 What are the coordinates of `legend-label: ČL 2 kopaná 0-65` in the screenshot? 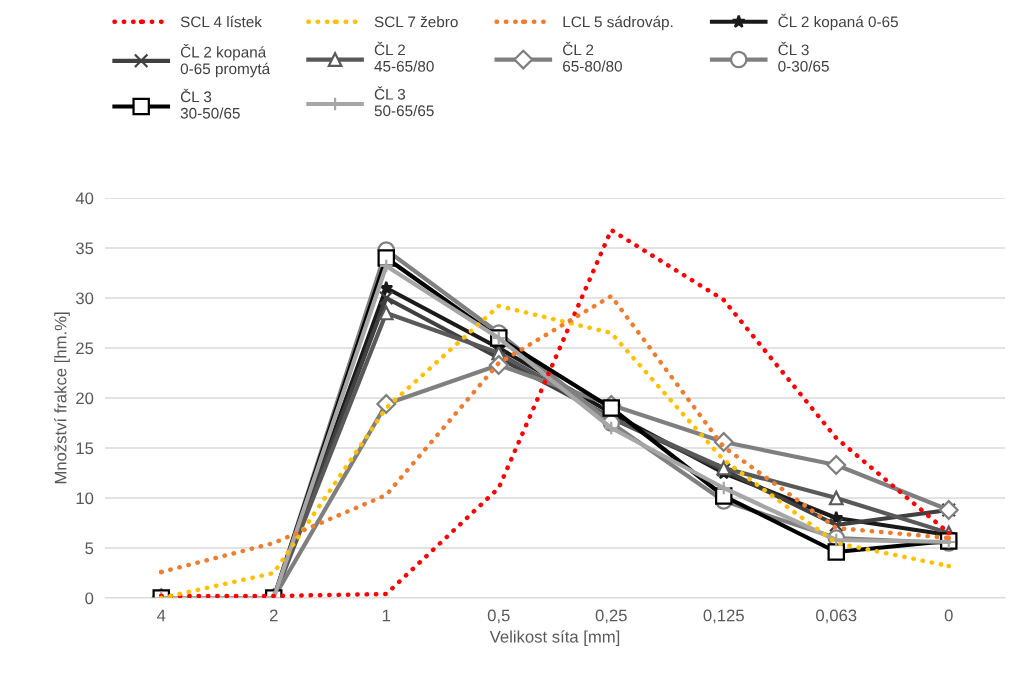 It's located at (838, 22).